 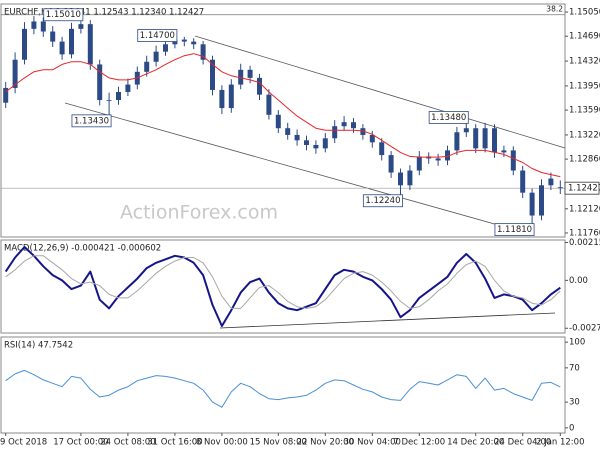 I want to click on x-tick-label: 30 Nov 04:00, so click(x=372, y=443).